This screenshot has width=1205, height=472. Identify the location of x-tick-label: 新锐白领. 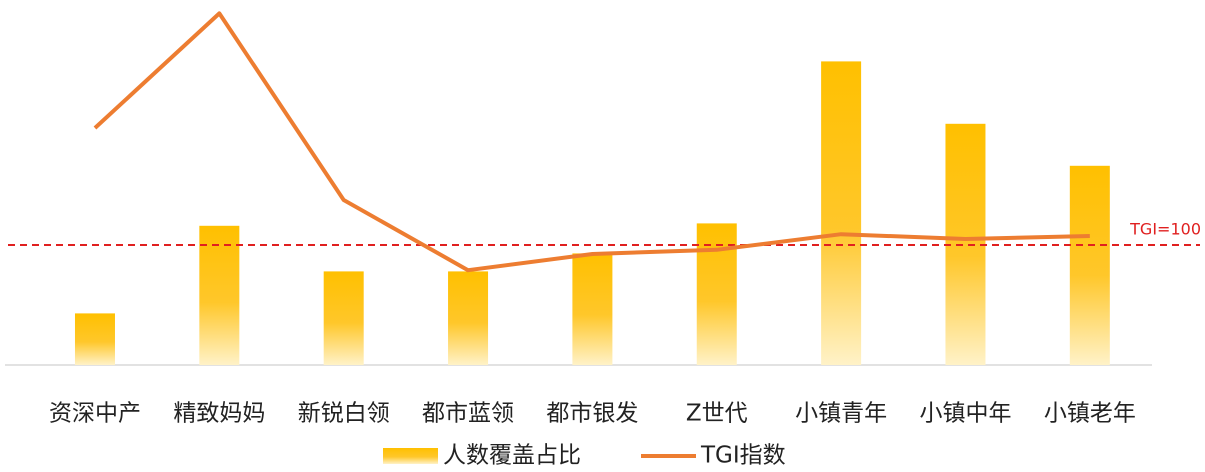
(344, 414).